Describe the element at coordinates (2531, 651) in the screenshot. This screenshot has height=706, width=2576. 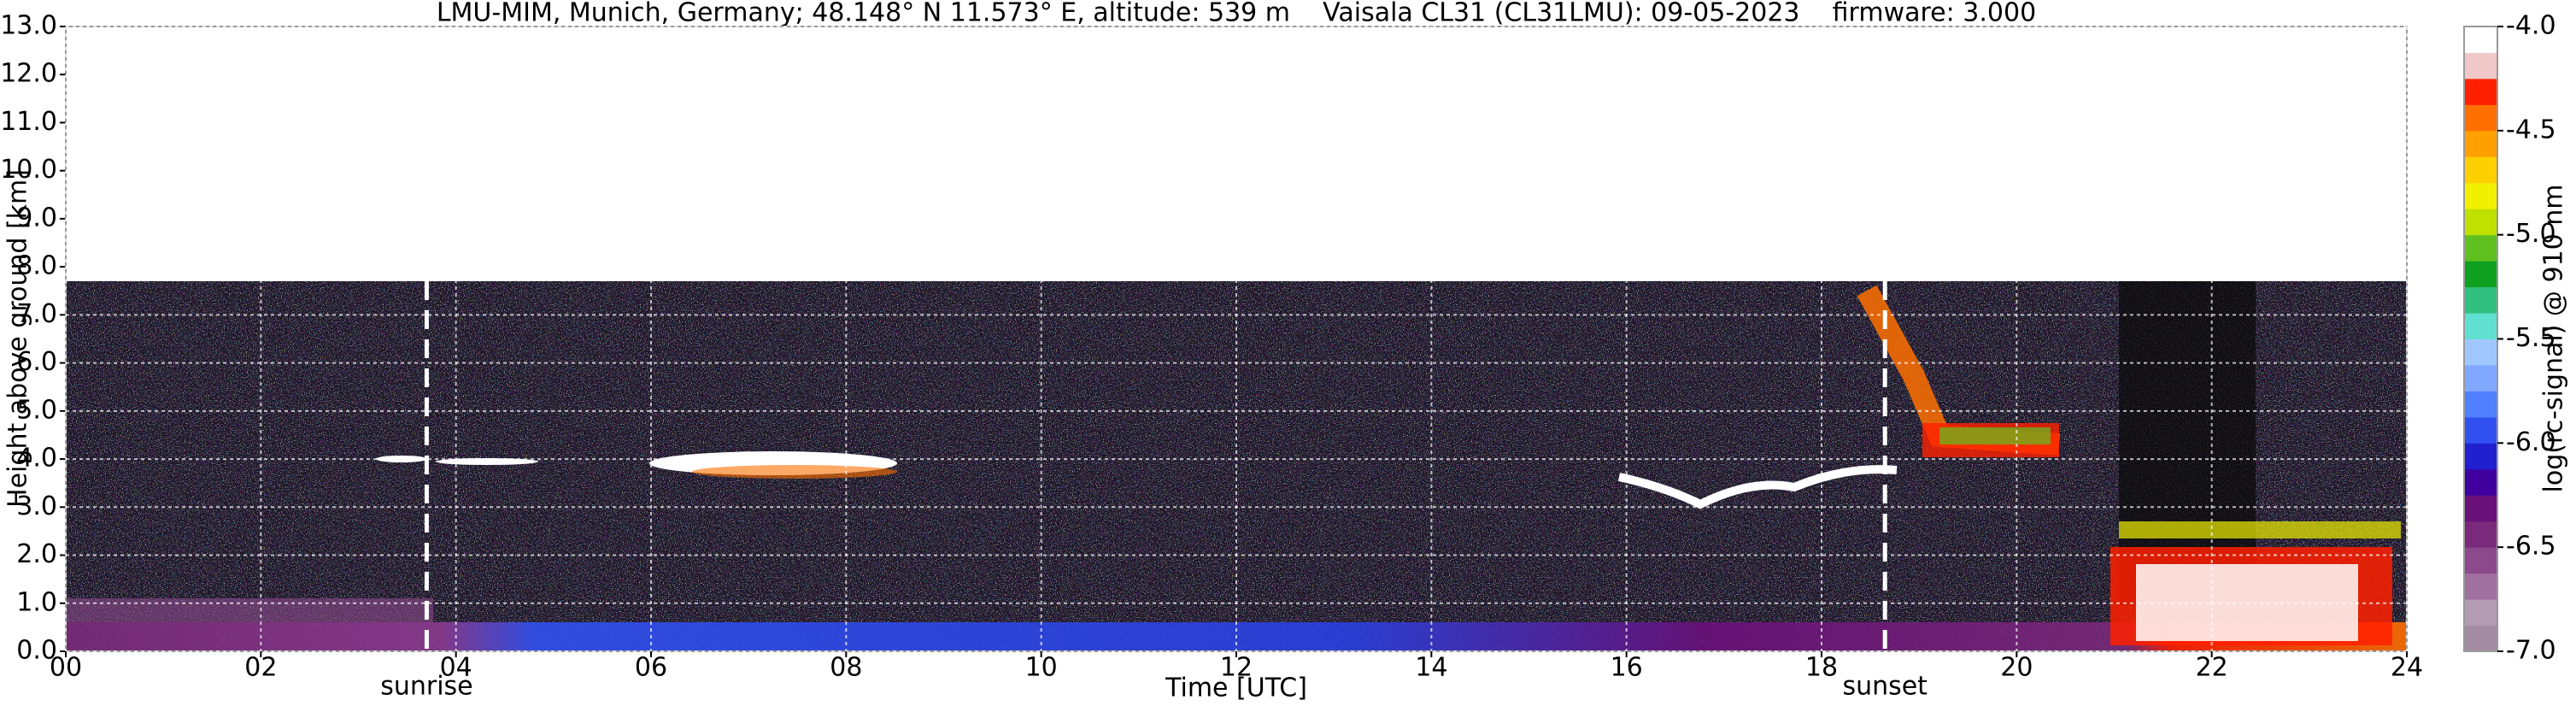
I see `colorbar-tick-label: -7.0` at that location.